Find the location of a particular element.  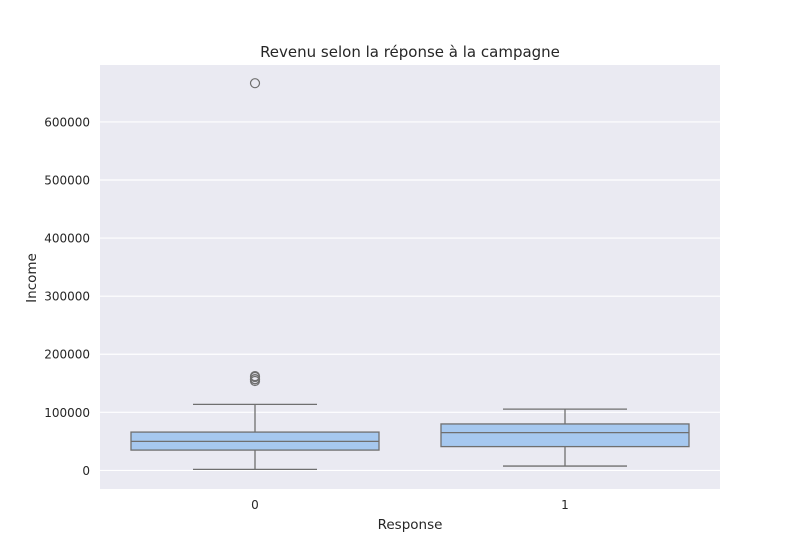

y-tick-label: 500000 is located at coordinates (67, 181).